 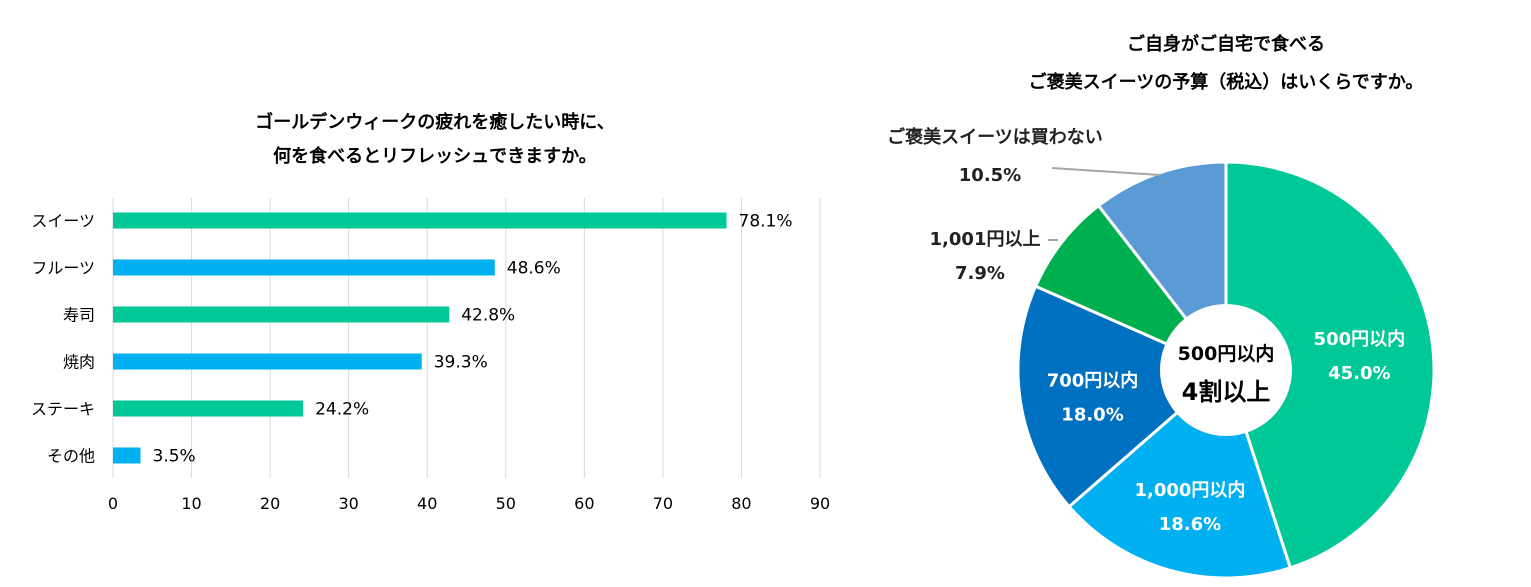 I want to click on x-tick-label: 10, so click(x=191, y=503).